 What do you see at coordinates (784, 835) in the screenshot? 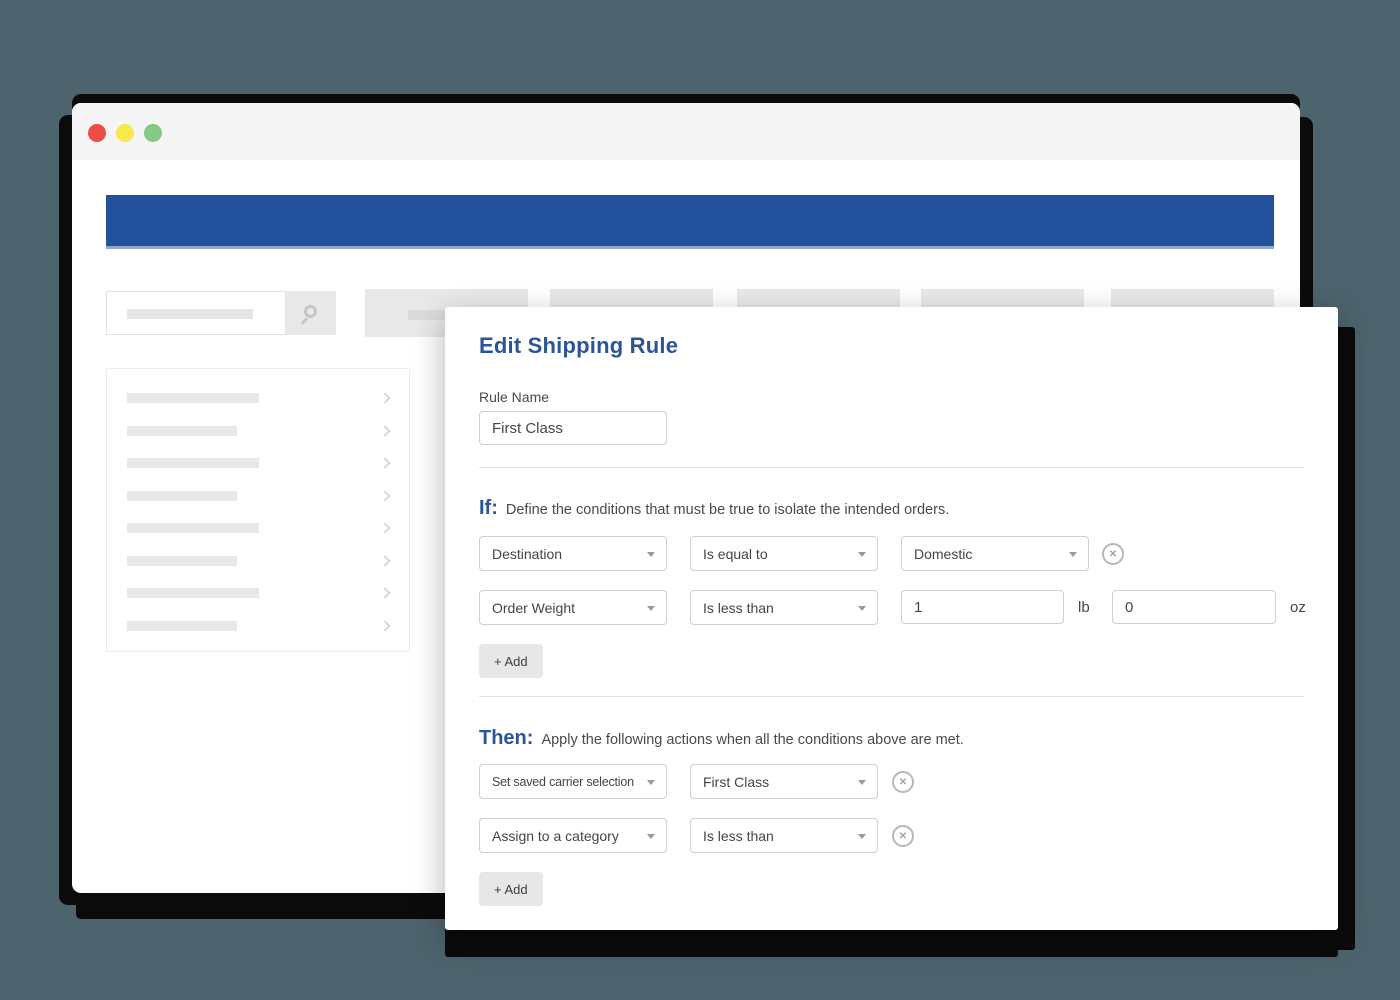
I see `then-value-select-2: Is less than` at bounding box center [784, 835].